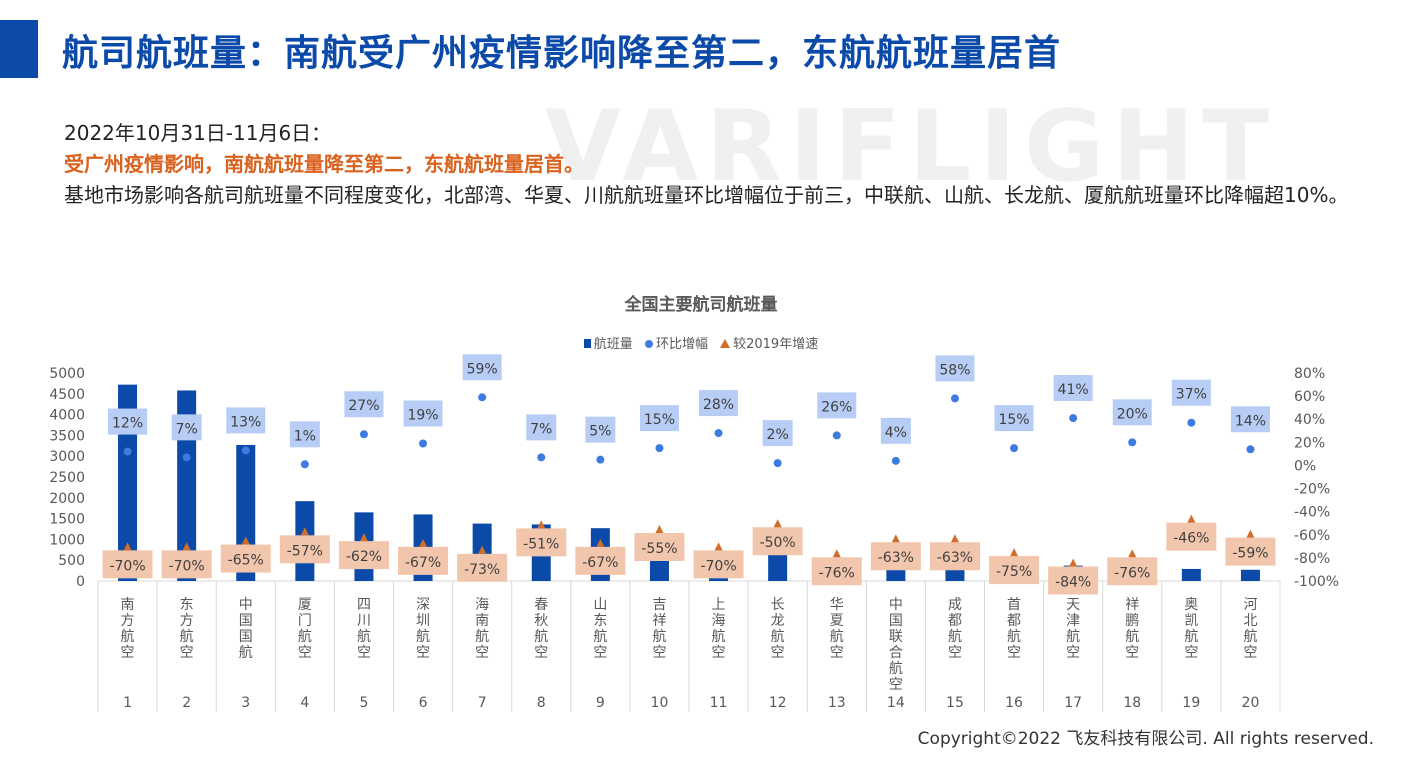  I want to click on x-rank-label: 3, so click(245, 703).